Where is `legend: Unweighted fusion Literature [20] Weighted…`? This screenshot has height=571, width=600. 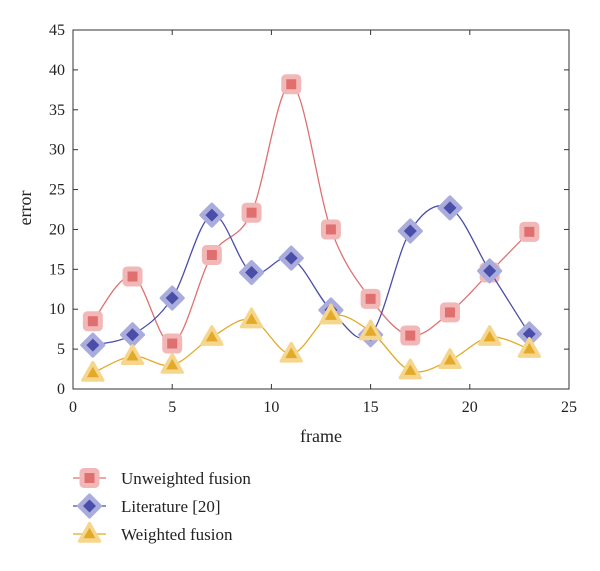
legend: Unweighted fusion Literature [20] Weighted… is located at coordinates (162, 506).